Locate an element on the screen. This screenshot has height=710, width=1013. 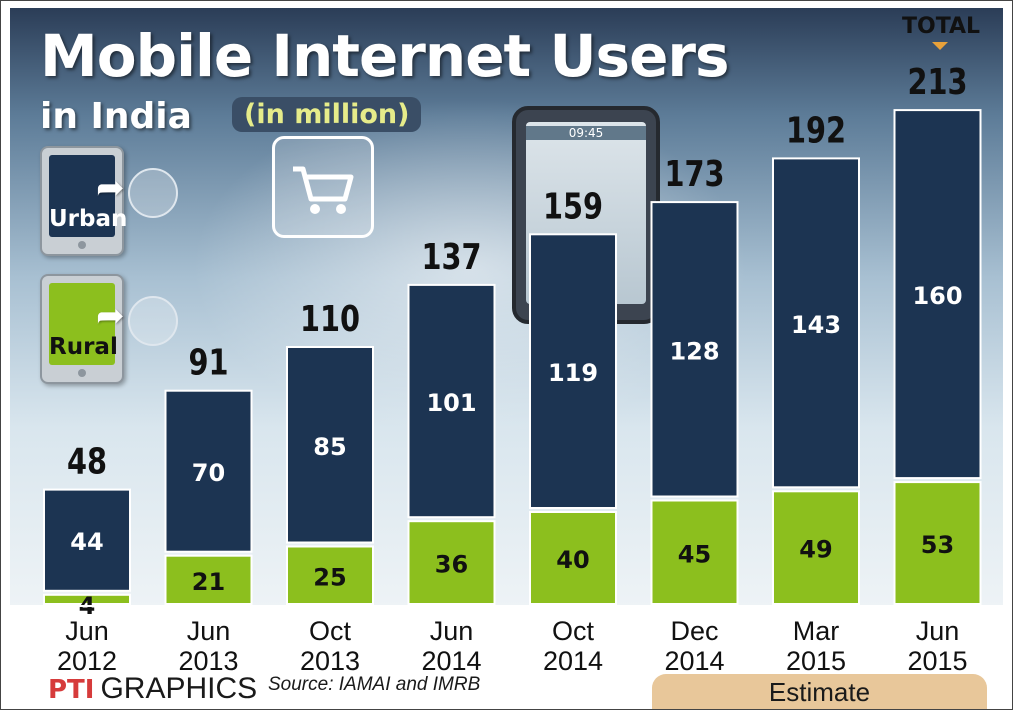
source-note: Source: IAMAI and IMRB is located at coordinates (374, 684).